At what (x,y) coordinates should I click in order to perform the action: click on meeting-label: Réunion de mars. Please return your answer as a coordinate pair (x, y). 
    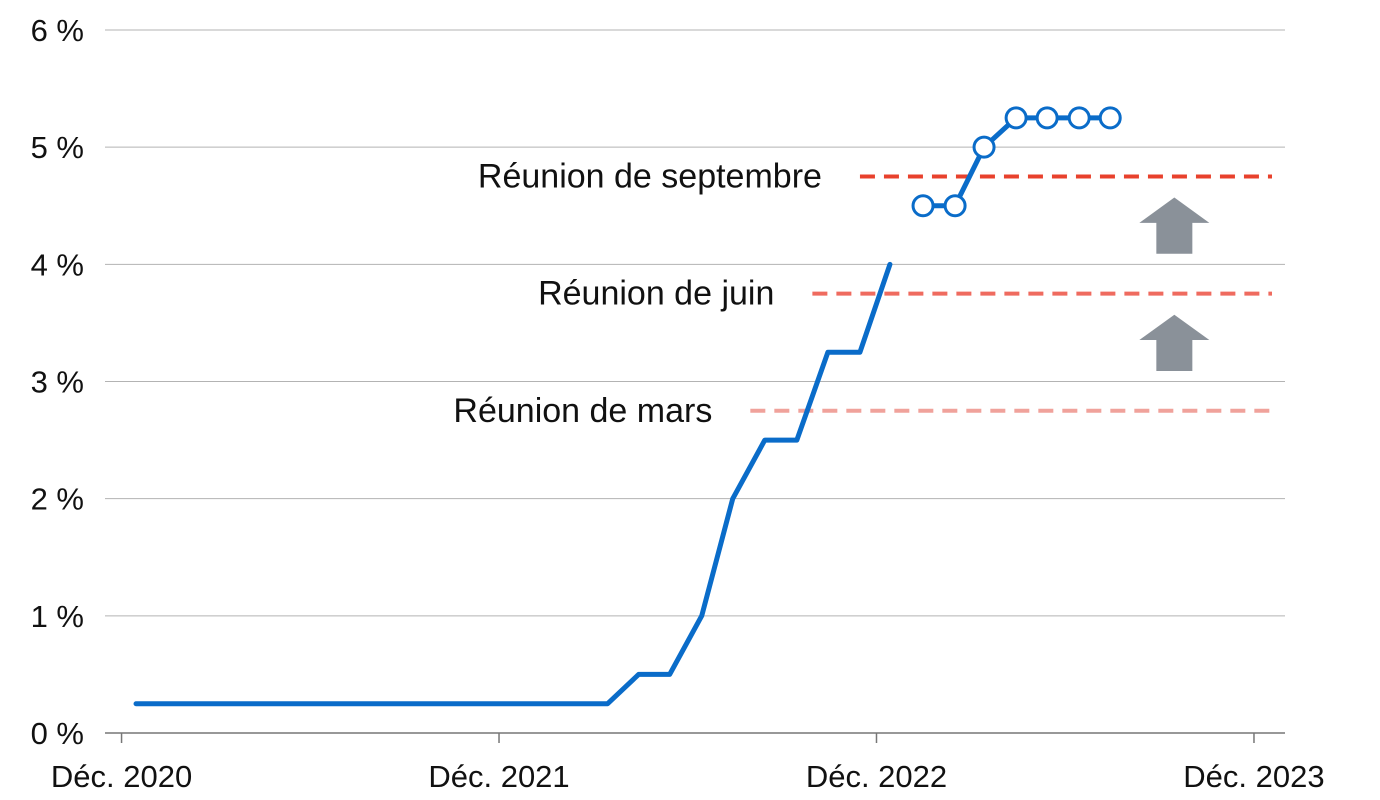
    Looking at the image, I should click on (582, 411).